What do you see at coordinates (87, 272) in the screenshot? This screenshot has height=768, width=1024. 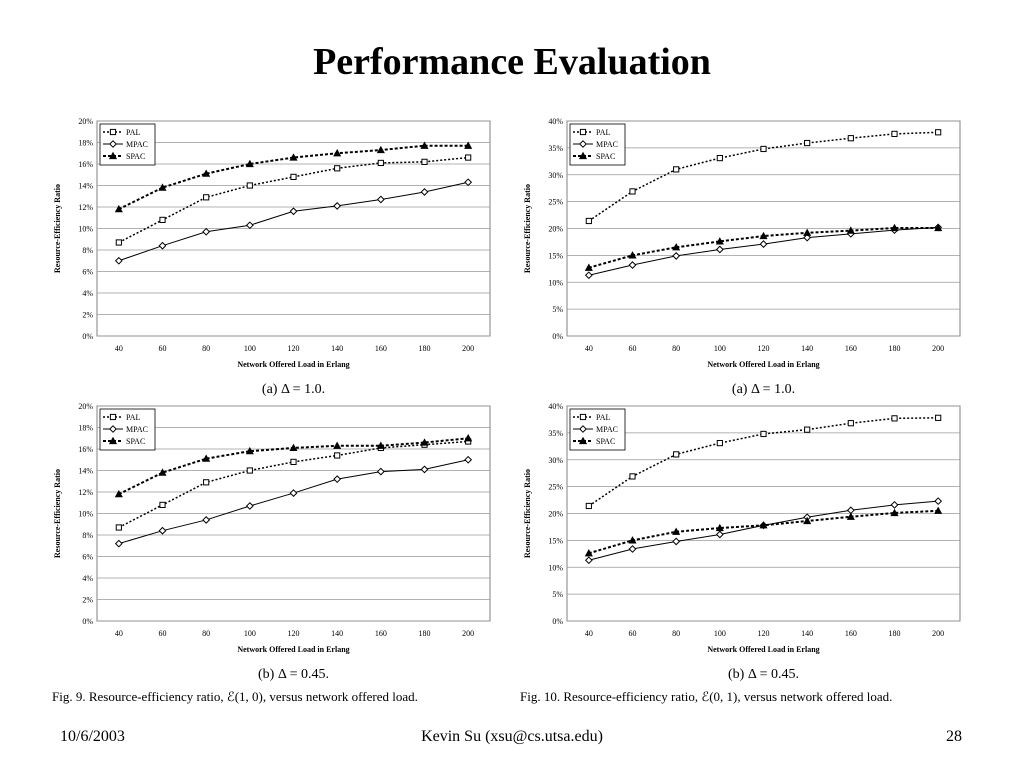 I see `y-tick-label: 6%` at bounding box center [87, 272].